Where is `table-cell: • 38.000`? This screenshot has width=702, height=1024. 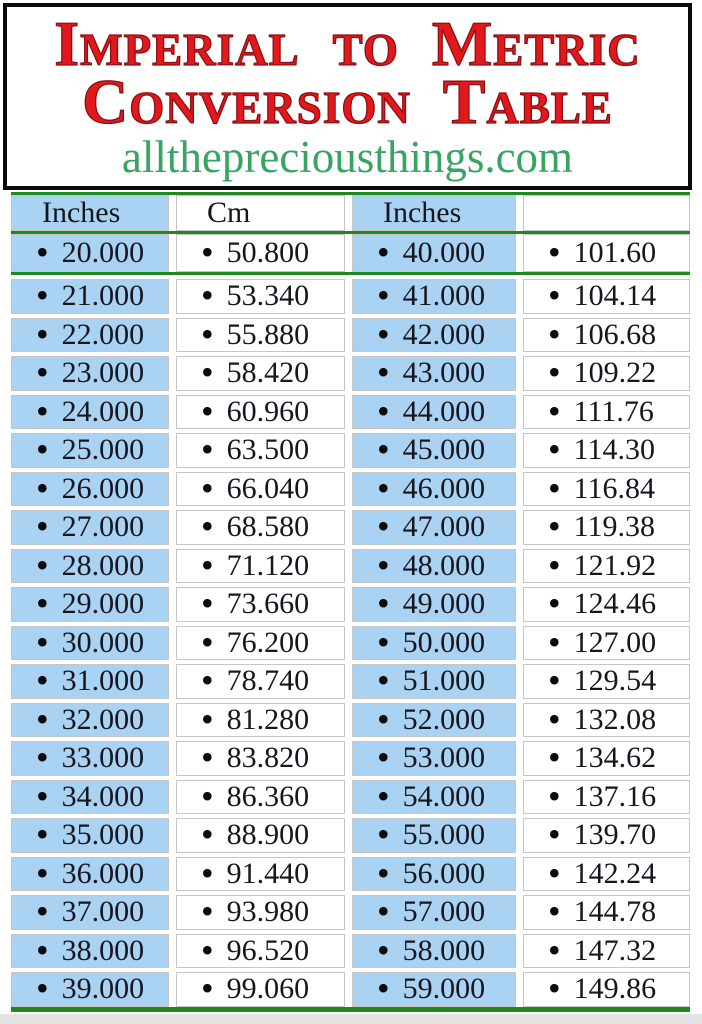
table-cell: • 38.000 is located at coordinates (90, 950).